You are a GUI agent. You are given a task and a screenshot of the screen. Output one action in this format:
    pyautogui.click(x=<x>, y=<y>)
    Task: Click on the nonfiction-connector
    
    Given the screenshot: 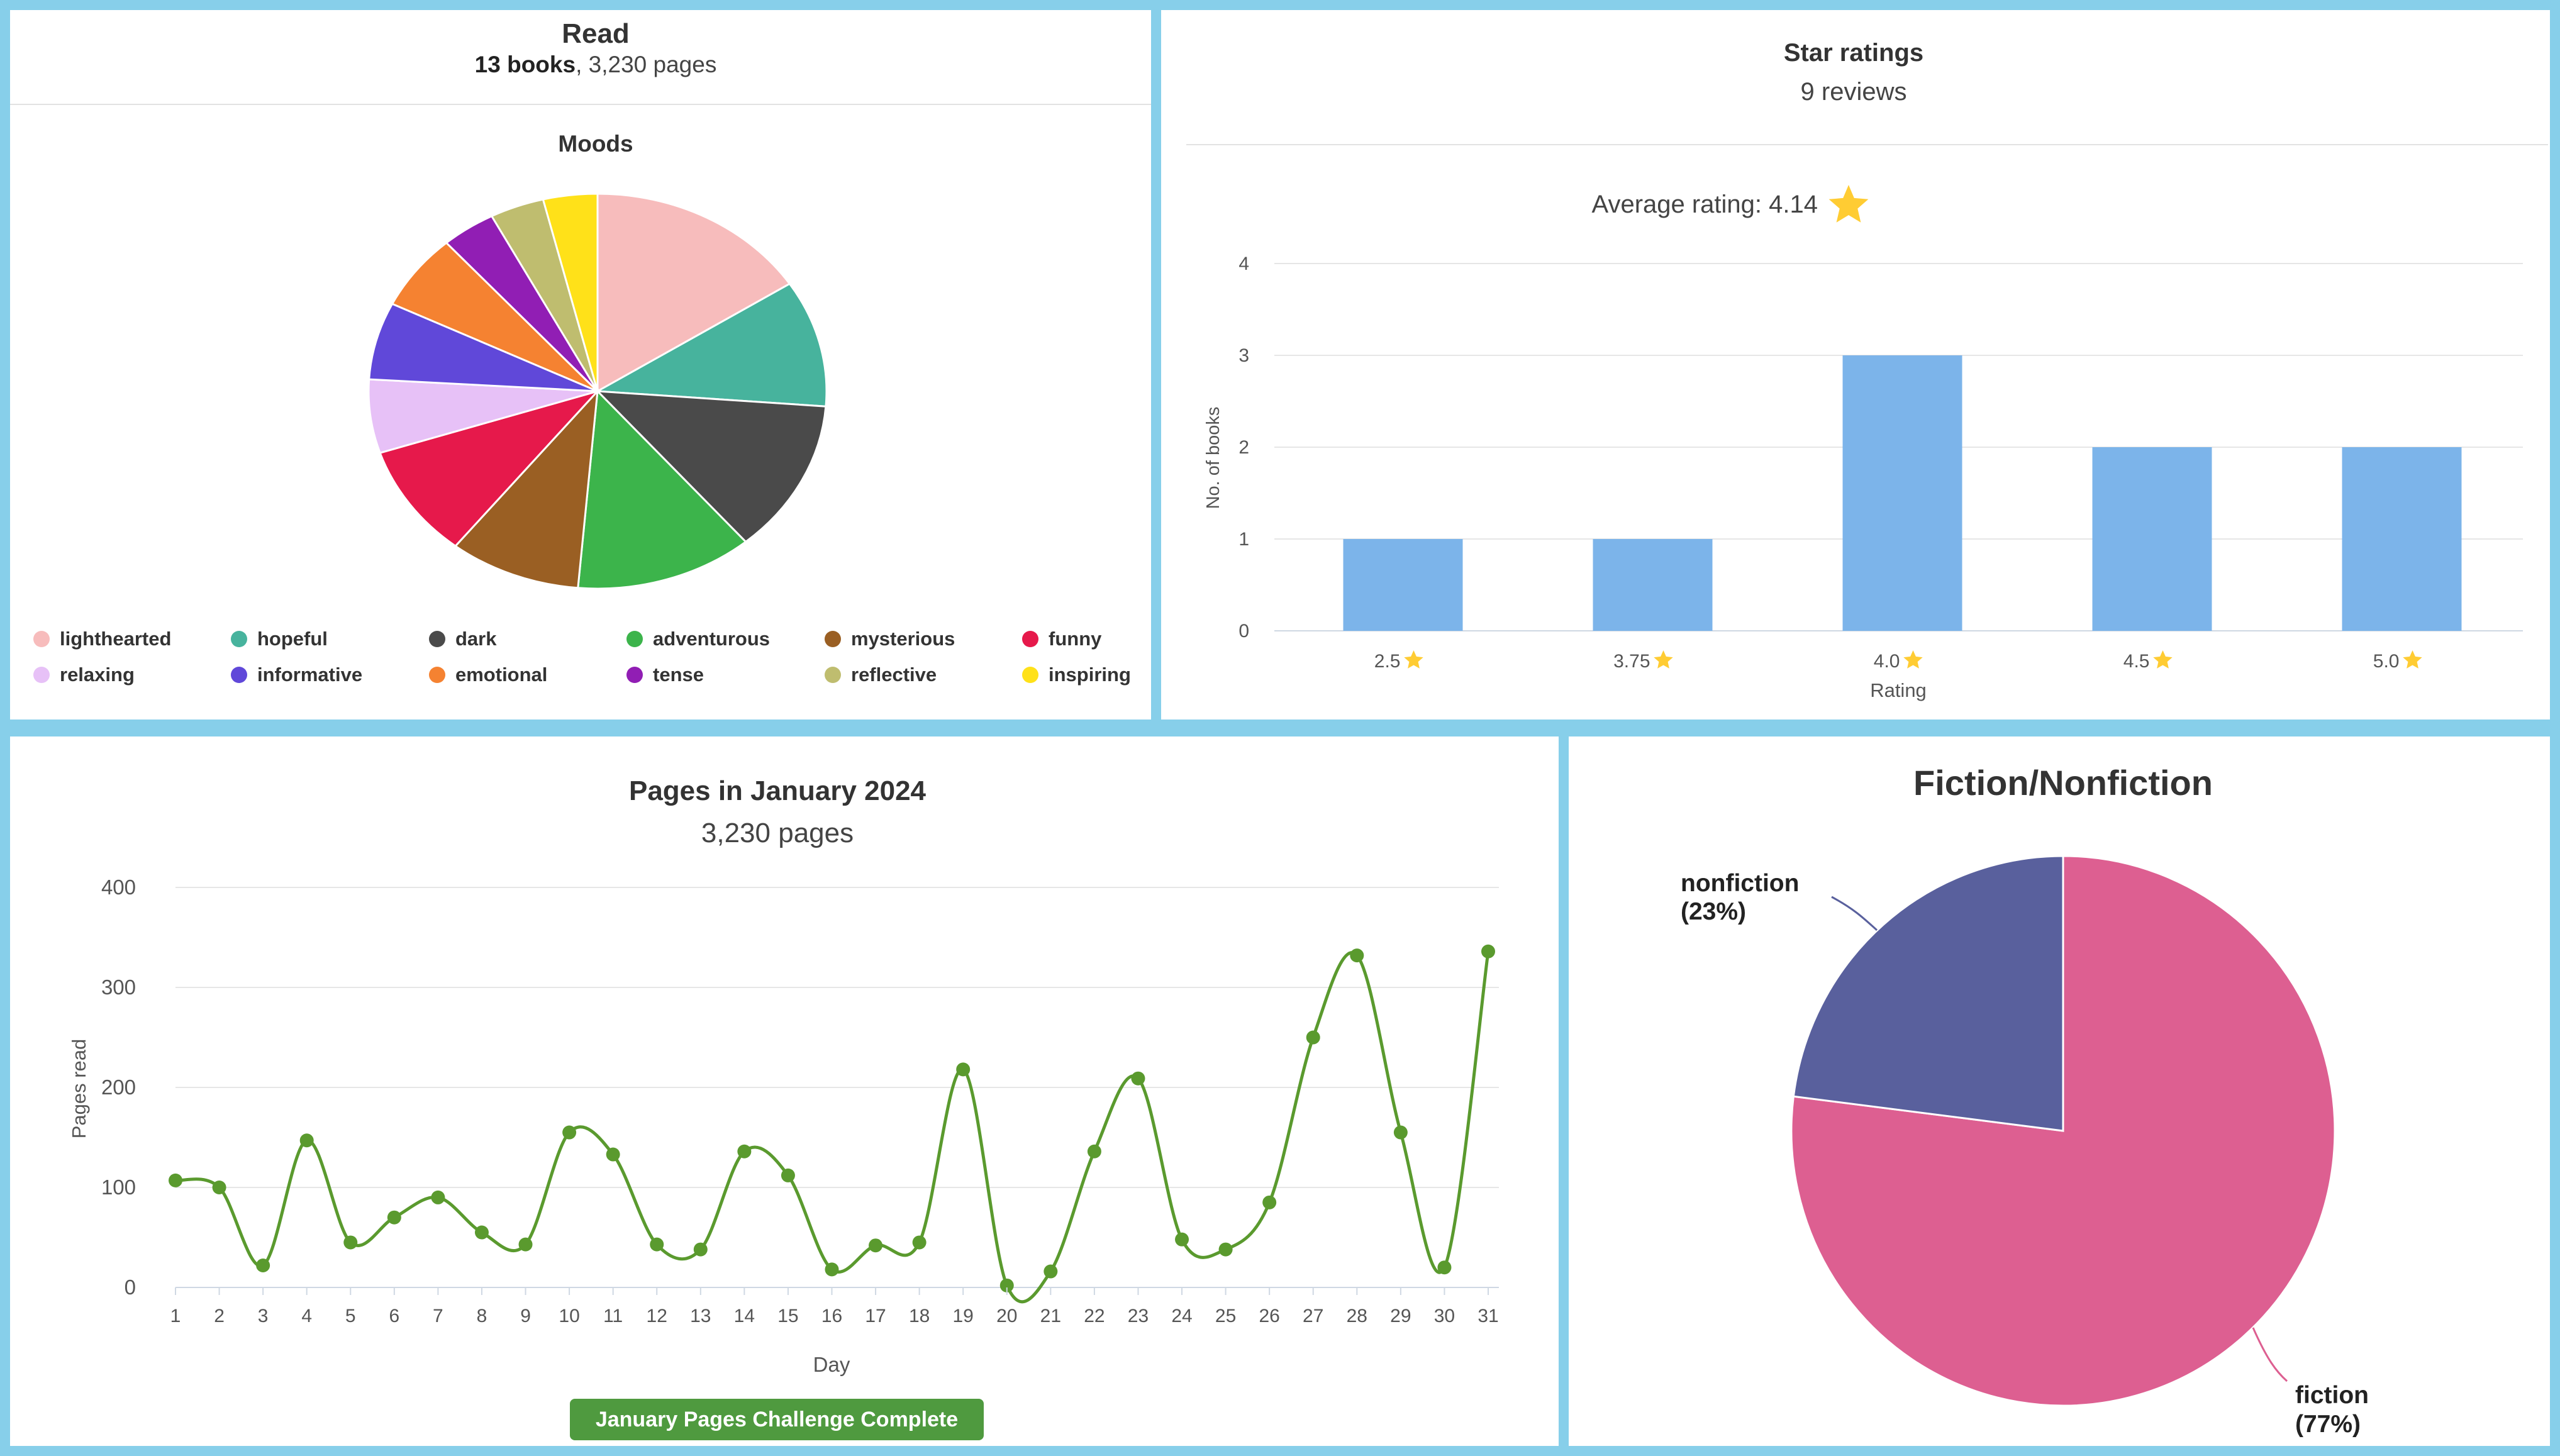 What is the action you would take?
    pyautogui.click(x=1854, y=913)
    